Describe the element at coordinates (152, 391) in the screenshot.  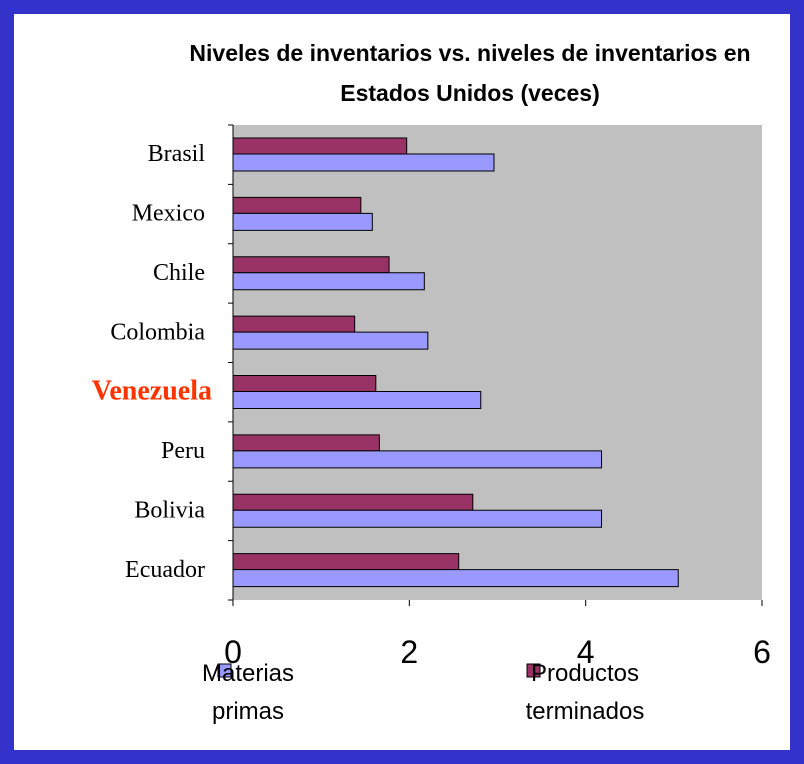
I see `y-tick-label: Venezuela` at that location.